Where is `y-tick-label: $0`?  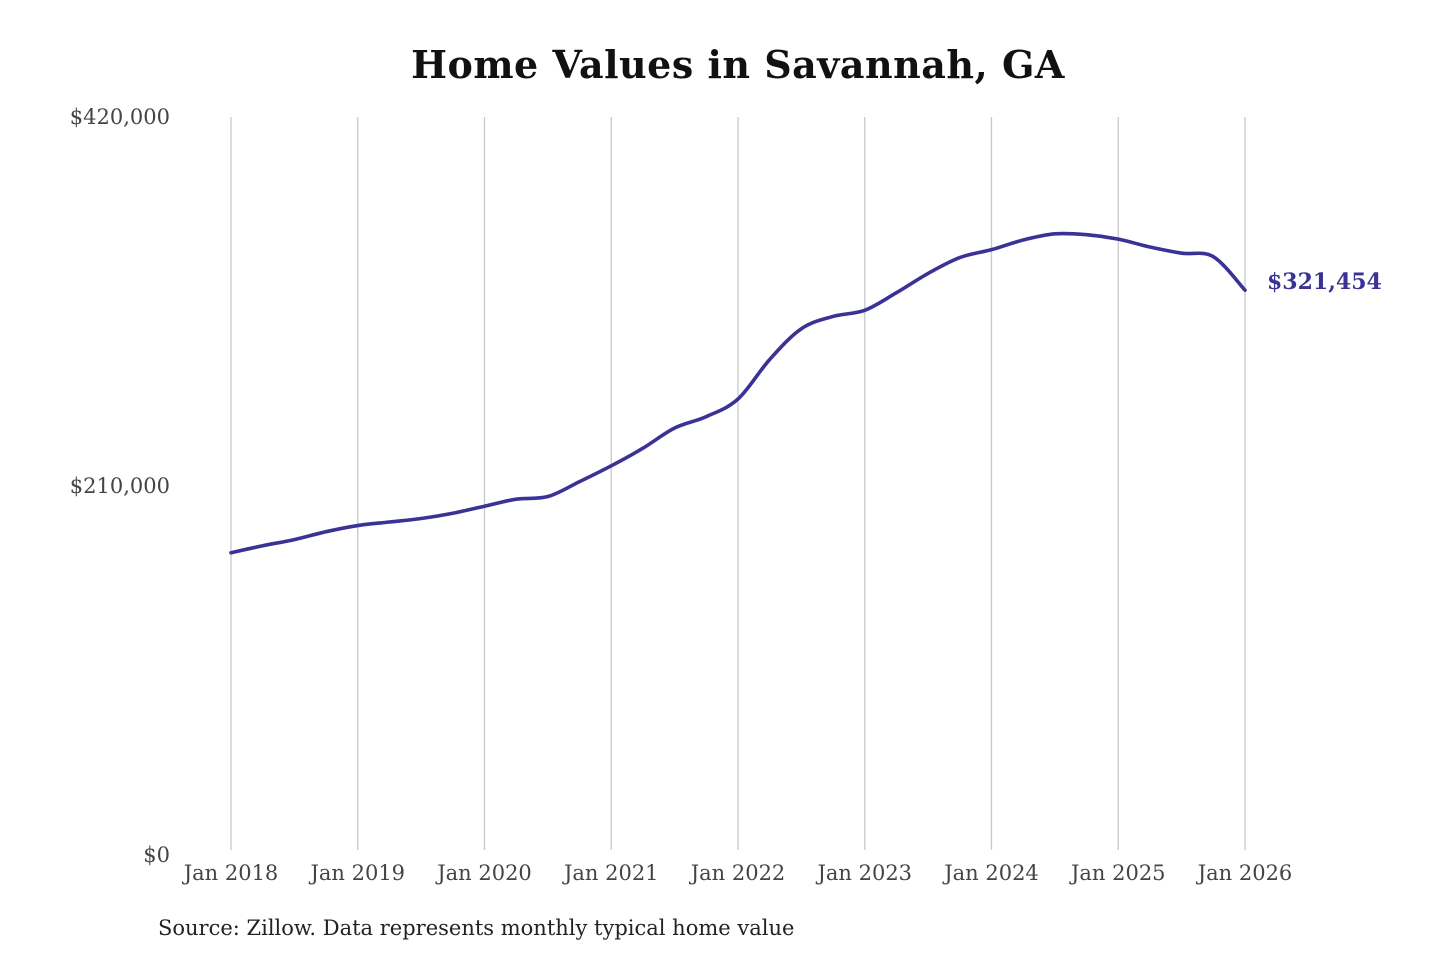
y-tick-label: $0 is located at coordinates (156, 855).